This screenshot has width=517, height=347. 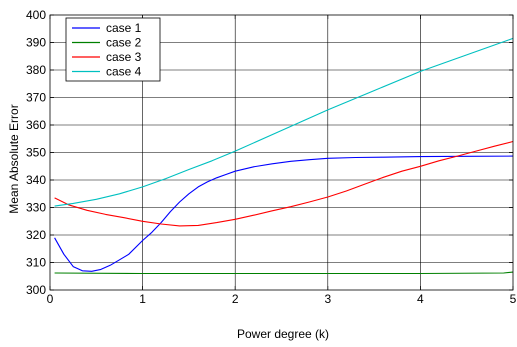 I want to click on legend-label: case 1, so click(x=124, y=28).